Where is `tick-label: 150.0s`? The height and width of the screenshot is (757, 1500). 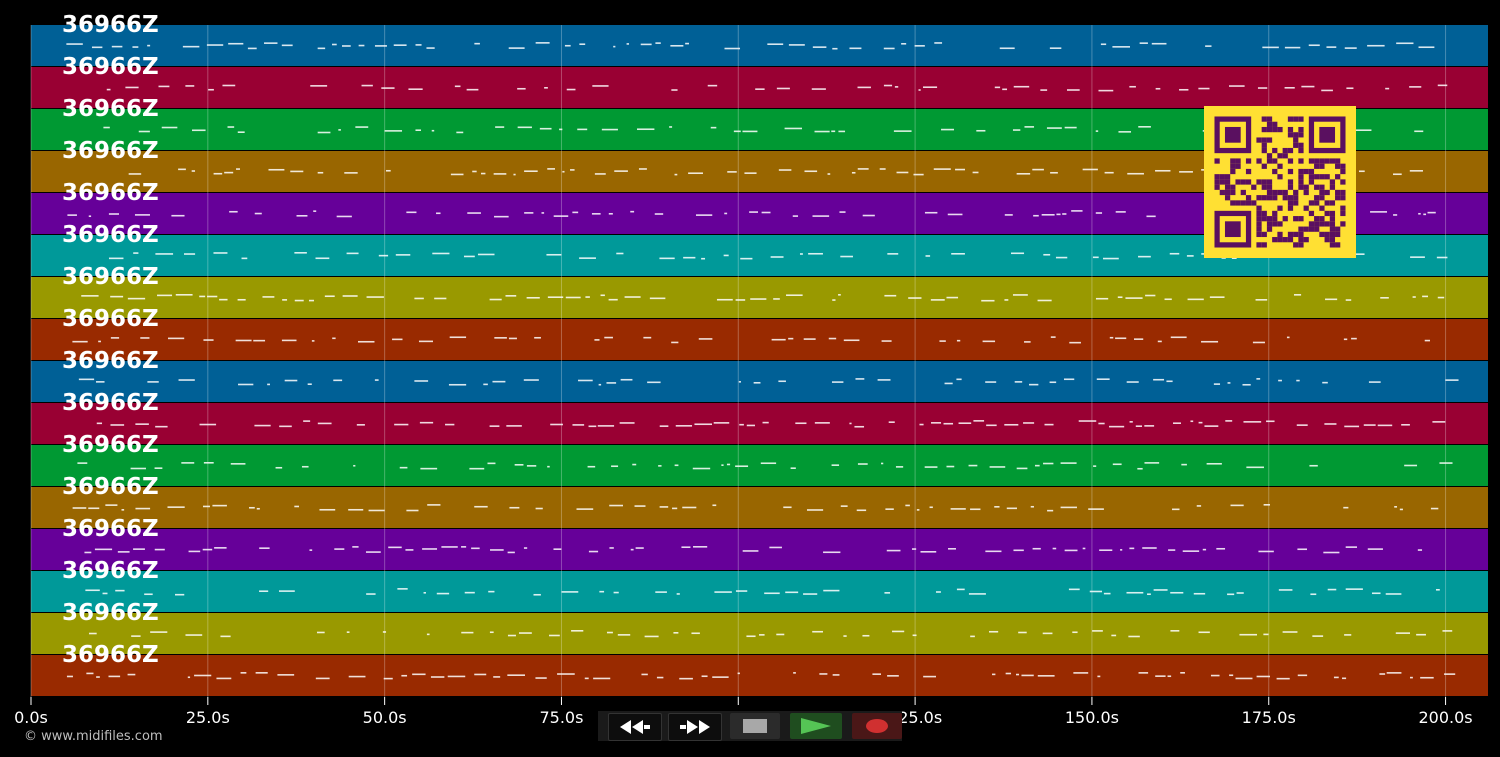
tick-label: 150.0s is located at coordinates (1092, 717).